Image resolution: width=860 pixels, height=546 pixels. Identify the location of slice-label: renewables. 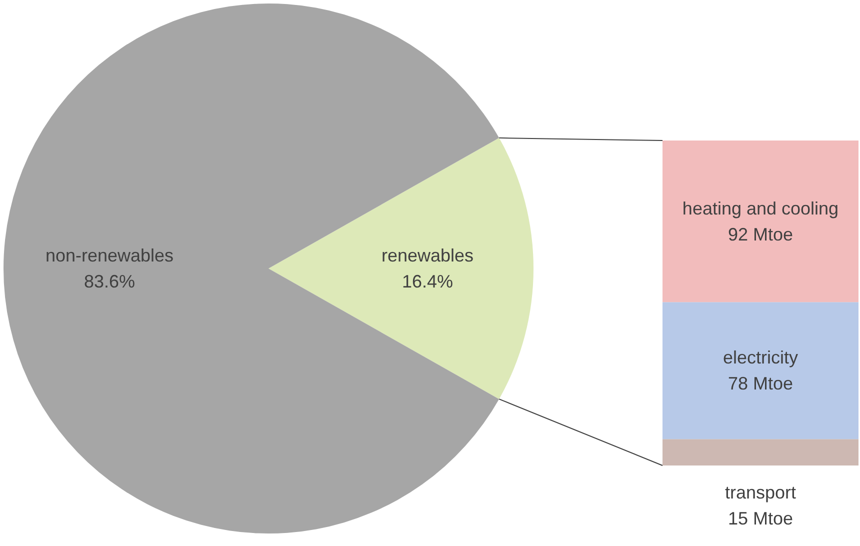
(427, 256).